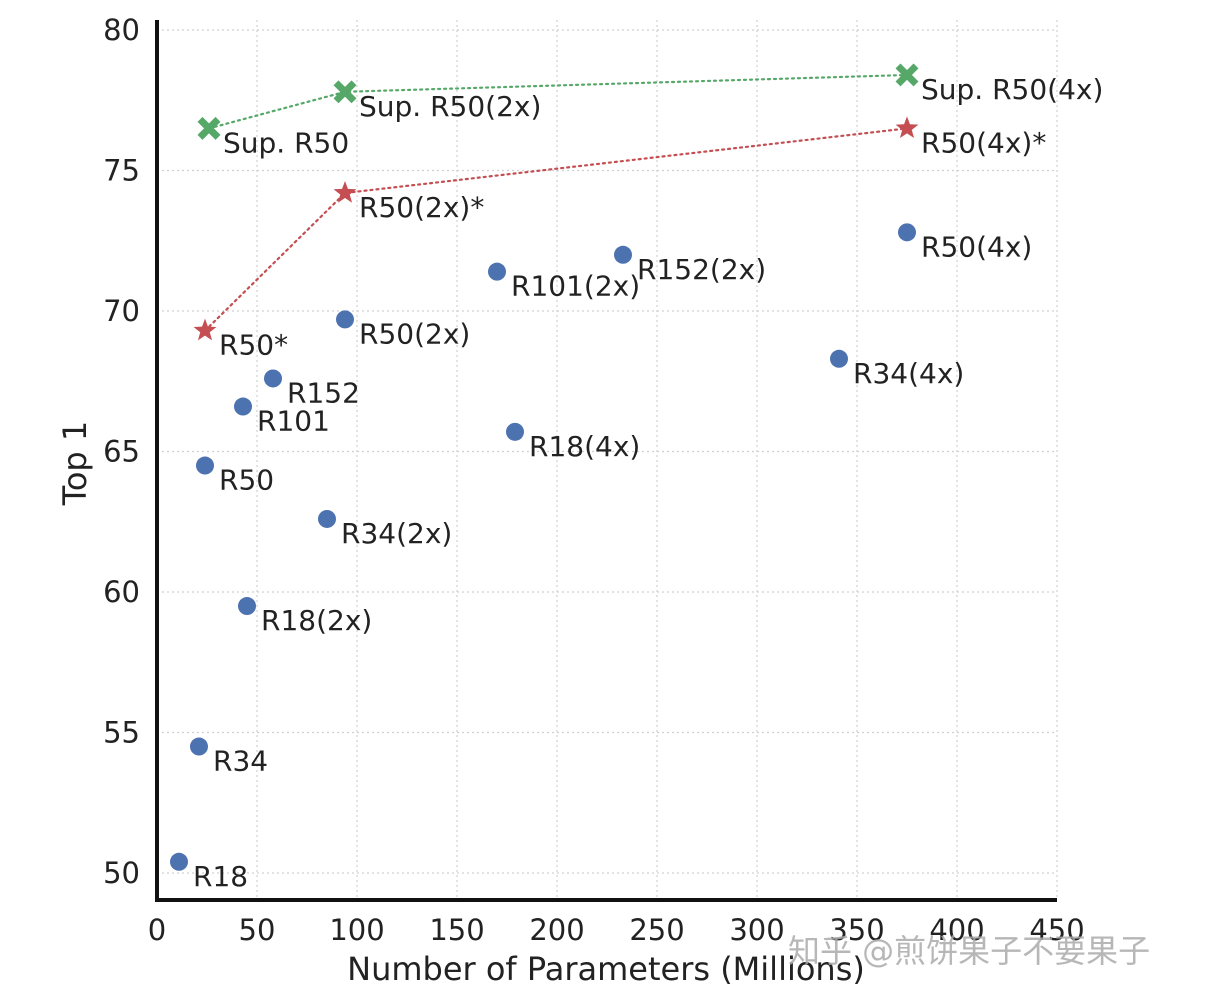  Describe the element at coordinates (75, 464) in the screenshot. I see `y-axis-title: Top 1` at that location.